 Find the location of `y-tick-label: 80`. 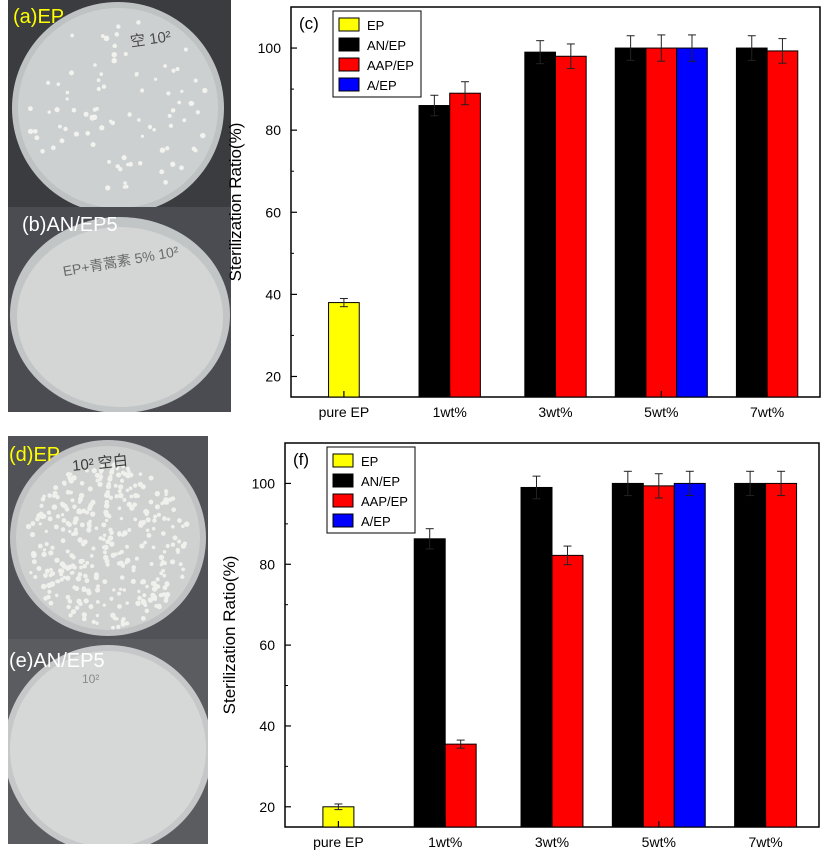

y-tick-label: 80 is located at coordinates (273, 130).